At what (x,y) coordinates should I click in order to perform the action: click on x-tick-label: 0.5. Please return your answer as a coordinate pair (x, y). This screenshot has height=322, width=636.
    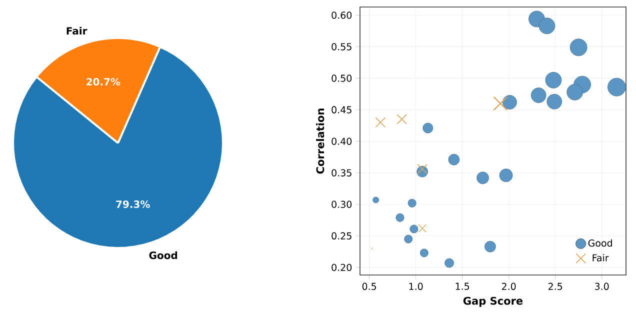
    Looking at the image, I should click on (369, 286).